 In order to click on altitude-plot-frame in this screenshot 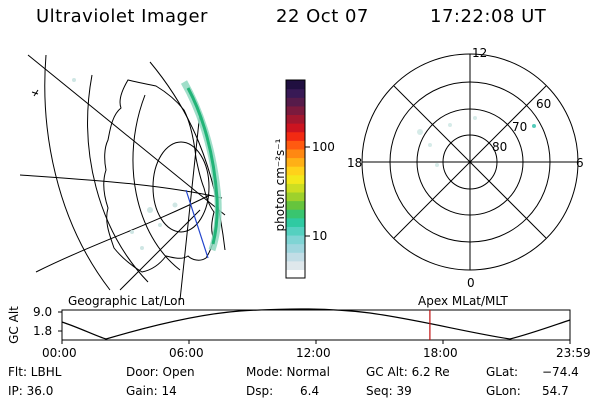, I will do `click(316, 325)`.